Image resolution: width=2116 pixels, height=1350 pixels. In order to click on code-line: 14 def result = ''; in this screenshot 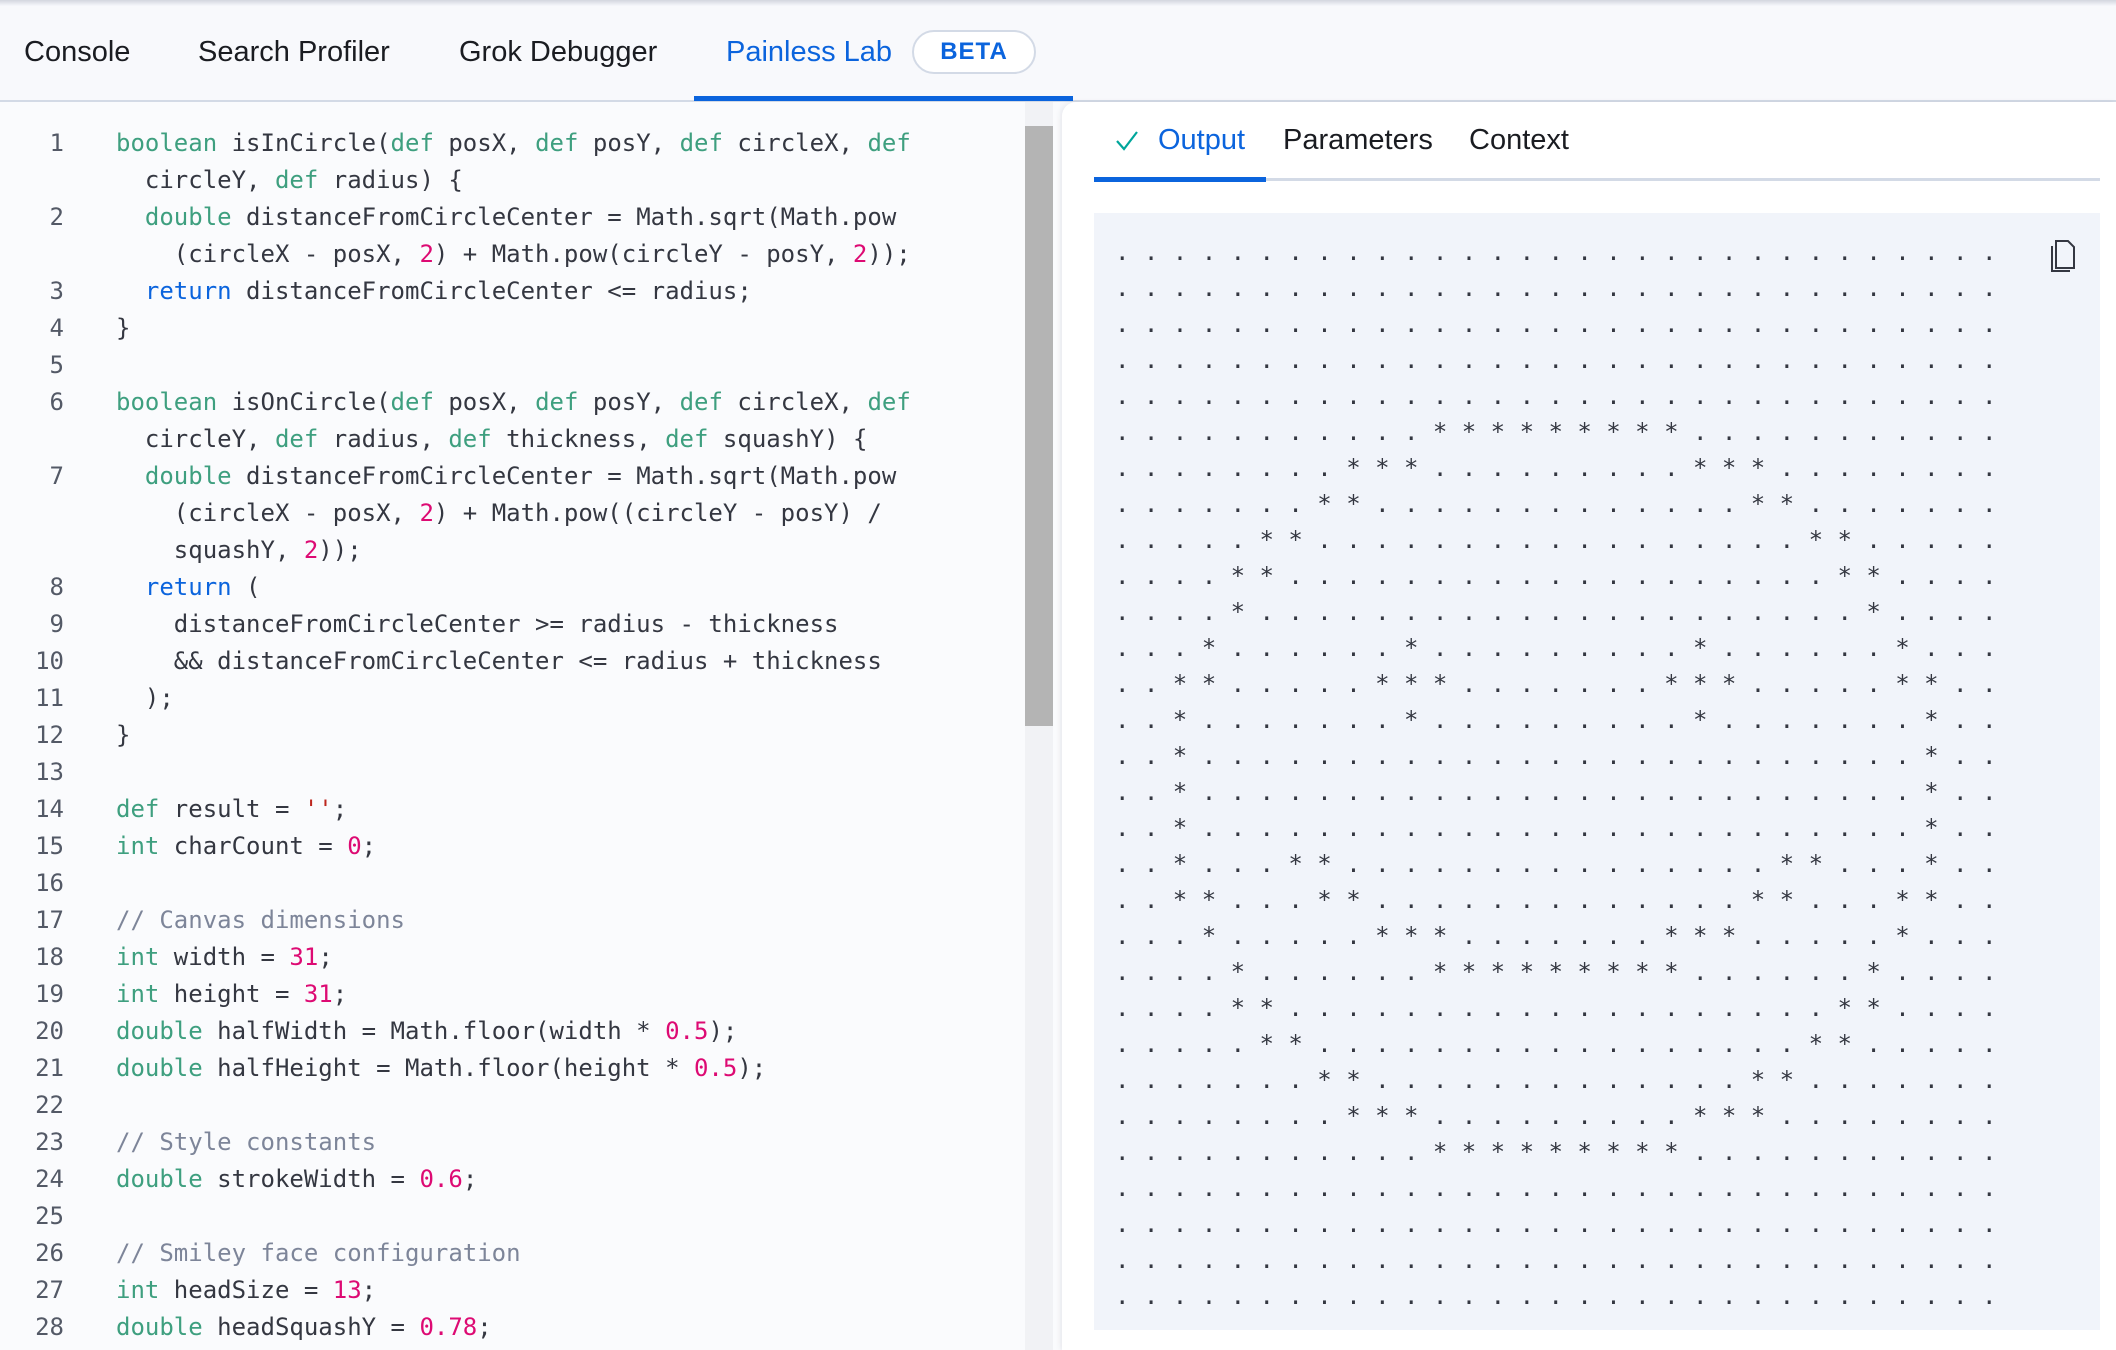, I will do `click(510, 809)`.